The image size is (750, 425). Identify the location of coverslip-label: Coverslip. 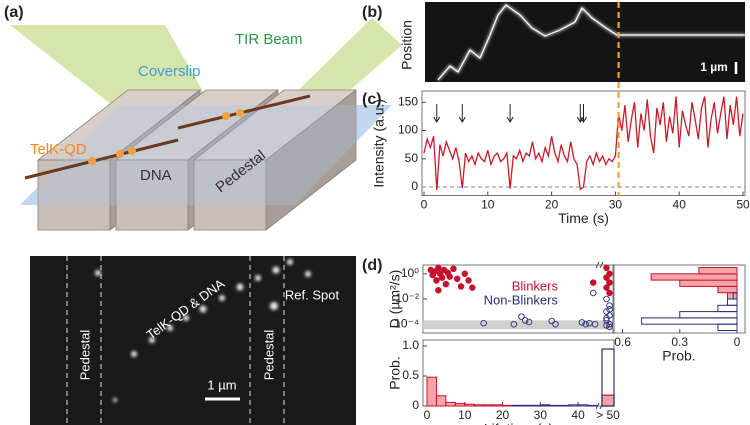
(169, 71).